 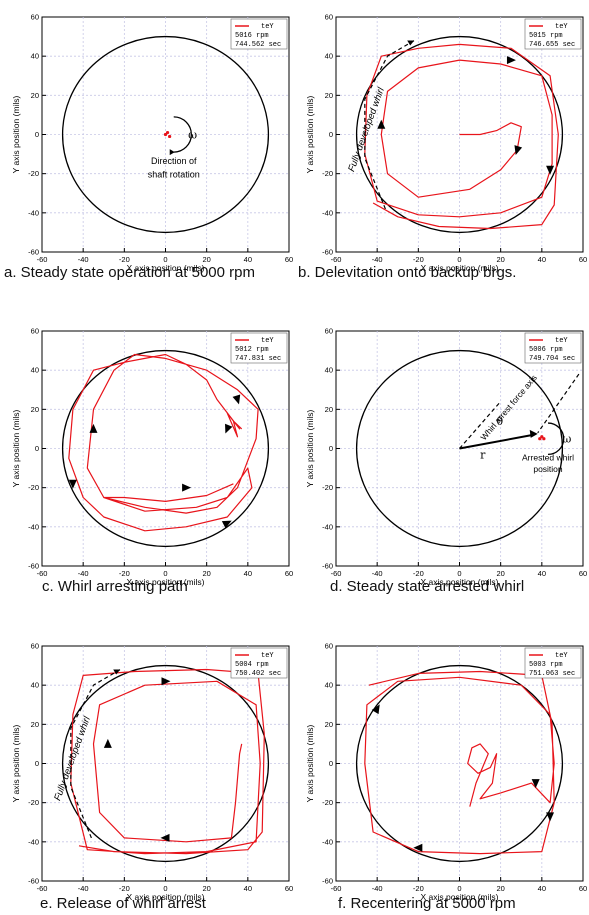 I want to click on theta-symbol: θ, so click(x=500, y=421).